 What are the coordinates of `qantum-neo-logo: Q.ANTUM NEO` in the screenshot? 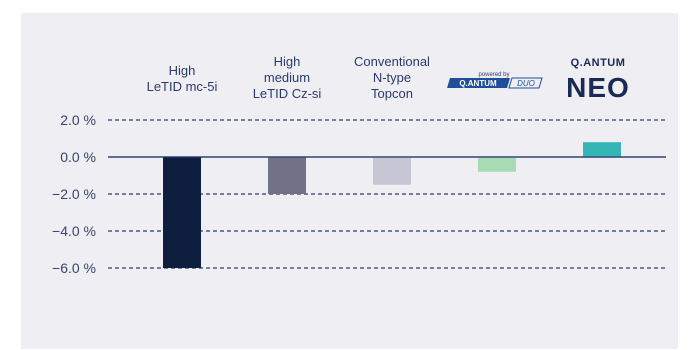 It's located at (598, 80).